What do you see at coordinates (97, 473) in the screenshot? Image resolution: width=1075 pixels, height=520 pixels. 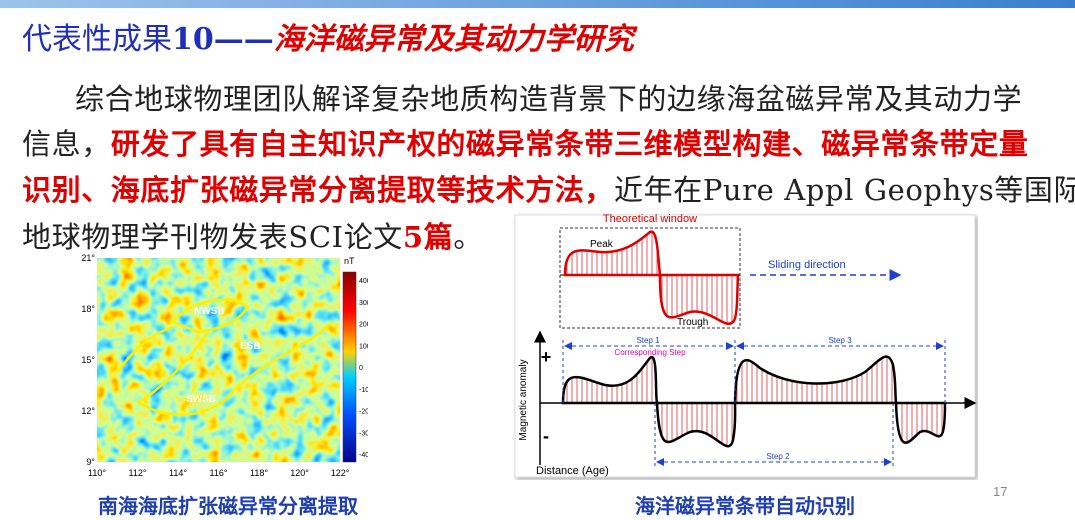 I see `lon-label: 110°` at bounding box center [97, 473].